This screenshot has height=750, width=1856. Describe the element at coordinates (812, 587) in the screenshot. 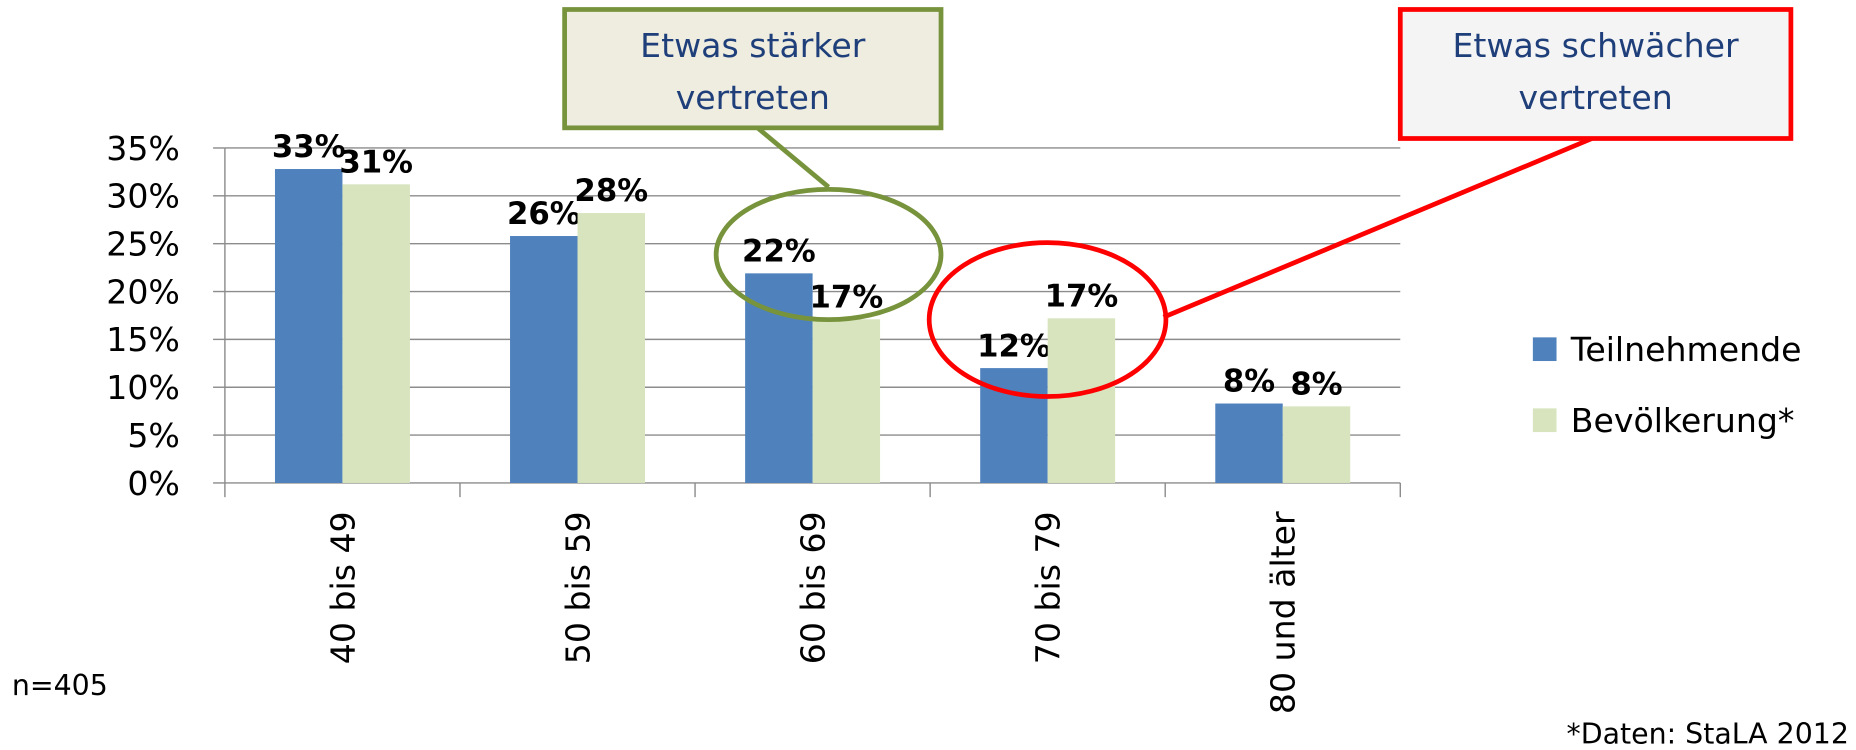

I see `x-tick-label: 60 bis 69` at that location.